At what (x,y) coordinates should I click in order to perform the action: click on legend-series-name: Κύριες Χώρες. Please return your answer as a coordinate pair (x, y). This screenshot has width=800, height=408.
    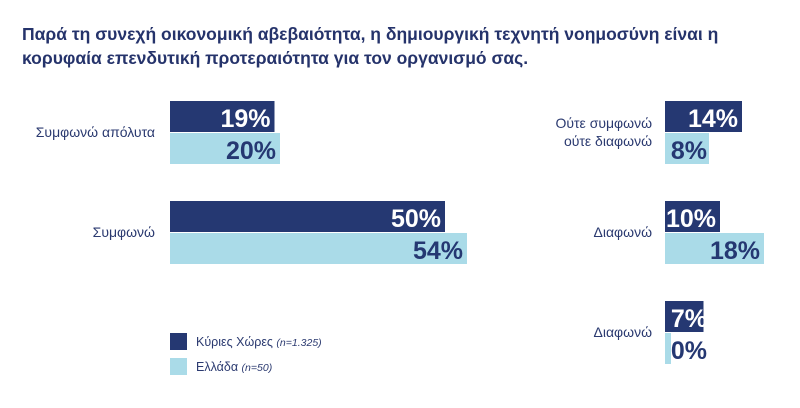
    Looking at the image, I should click on (236, 342).